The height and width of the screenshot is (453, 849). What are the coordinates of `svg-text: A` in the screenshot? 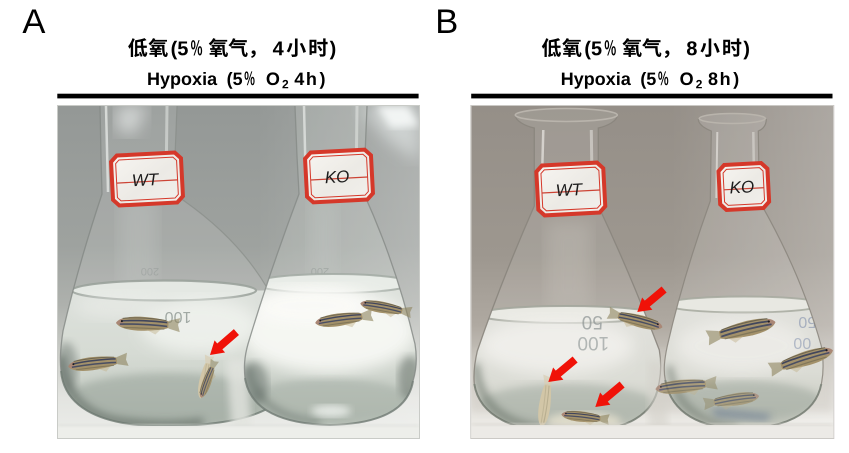 It's located at (33, 22).